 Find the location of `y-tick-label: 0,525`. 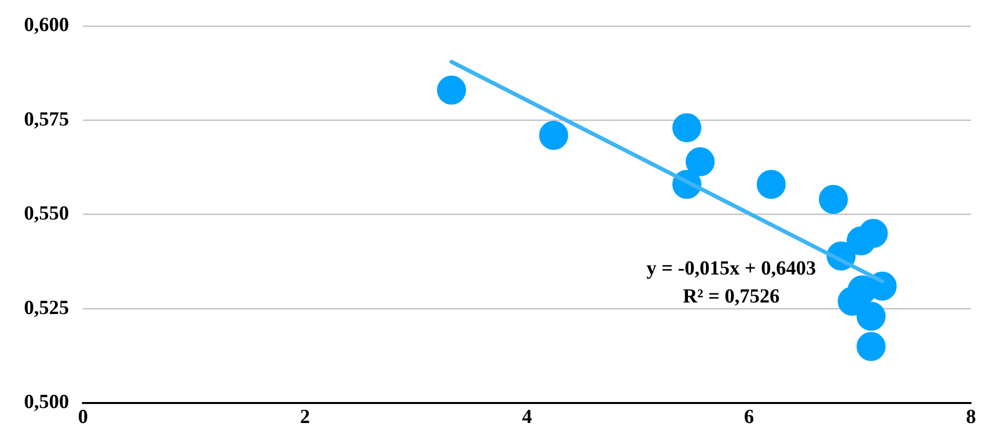

y-tick-label: 0,525 is located at coordinates (46, 307).